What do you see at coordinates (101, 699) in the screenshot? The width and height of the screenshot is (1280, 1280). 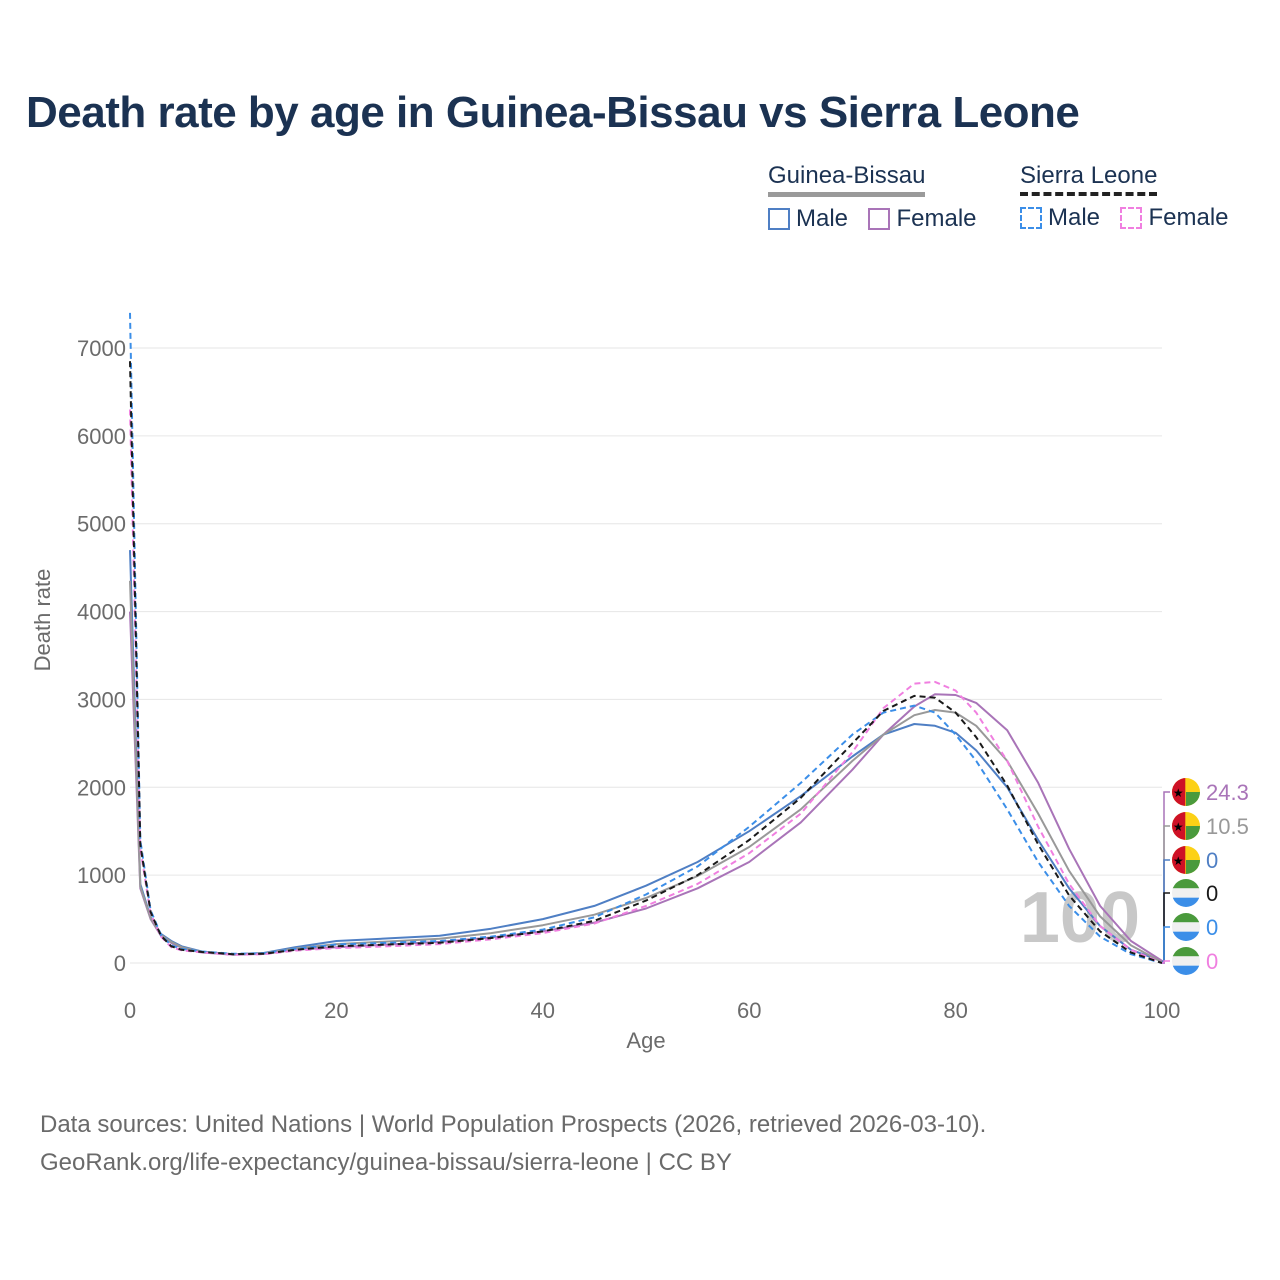 I see `y-tick-label-3000: 3000` at bounding box center [101, 699].